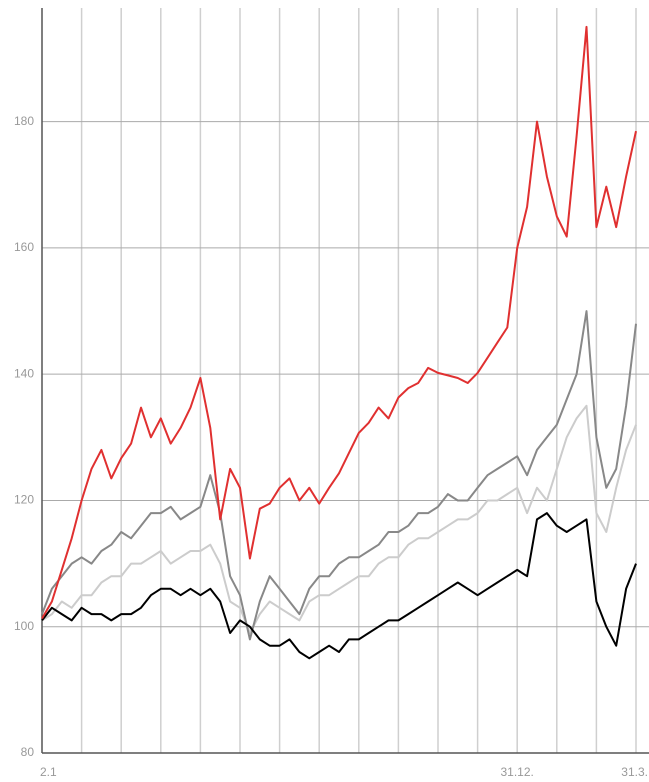 The height and width of the screenshot is (782, 649). I want to click on y-tick-label: 180, so click(24, 121).